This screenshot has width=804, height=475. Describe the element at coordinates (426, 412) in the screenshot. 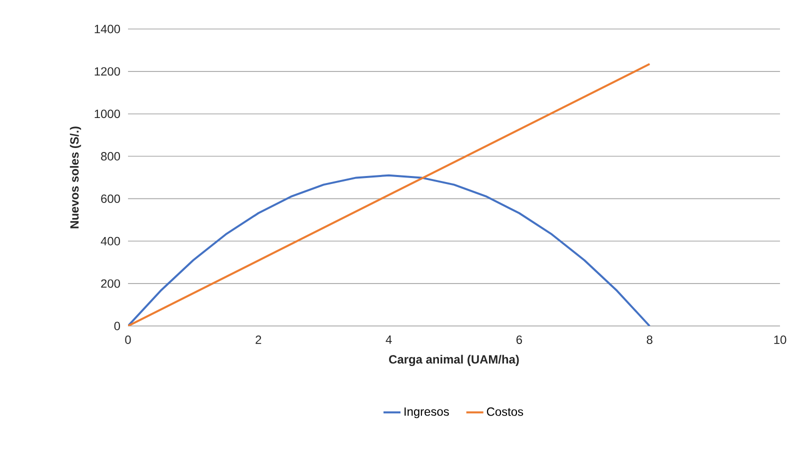

I see `legend-label: Ingresos` at that location.